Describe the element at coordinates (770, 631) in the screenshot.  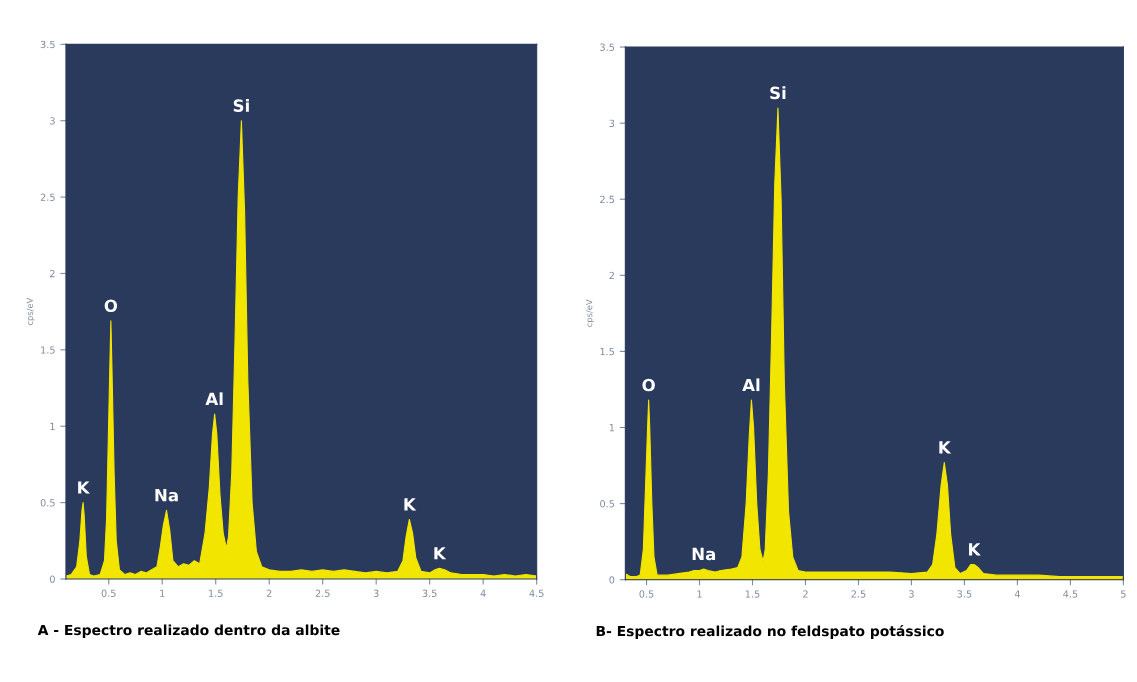
I see `text: B- Espectro realizado no feldspato potássico` at that location.